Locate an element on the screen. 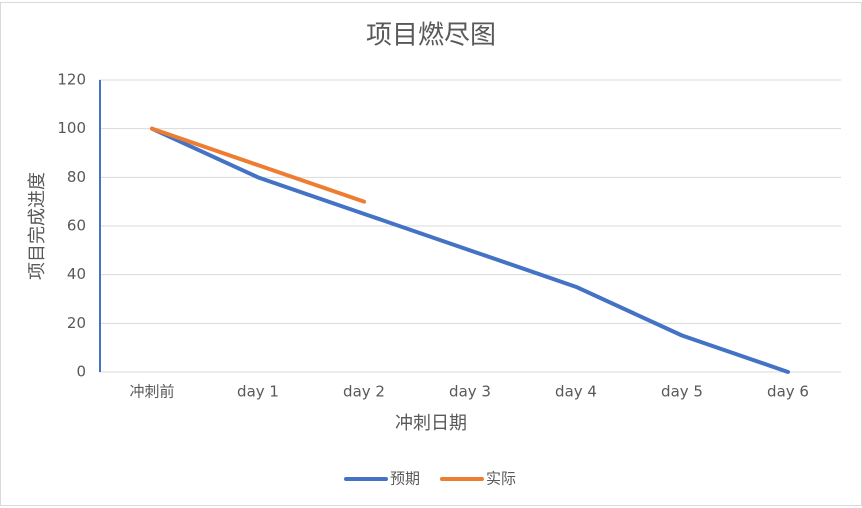 The image size is (862, 508). y-tick-label: 120 is located at coordinates (71, 80).